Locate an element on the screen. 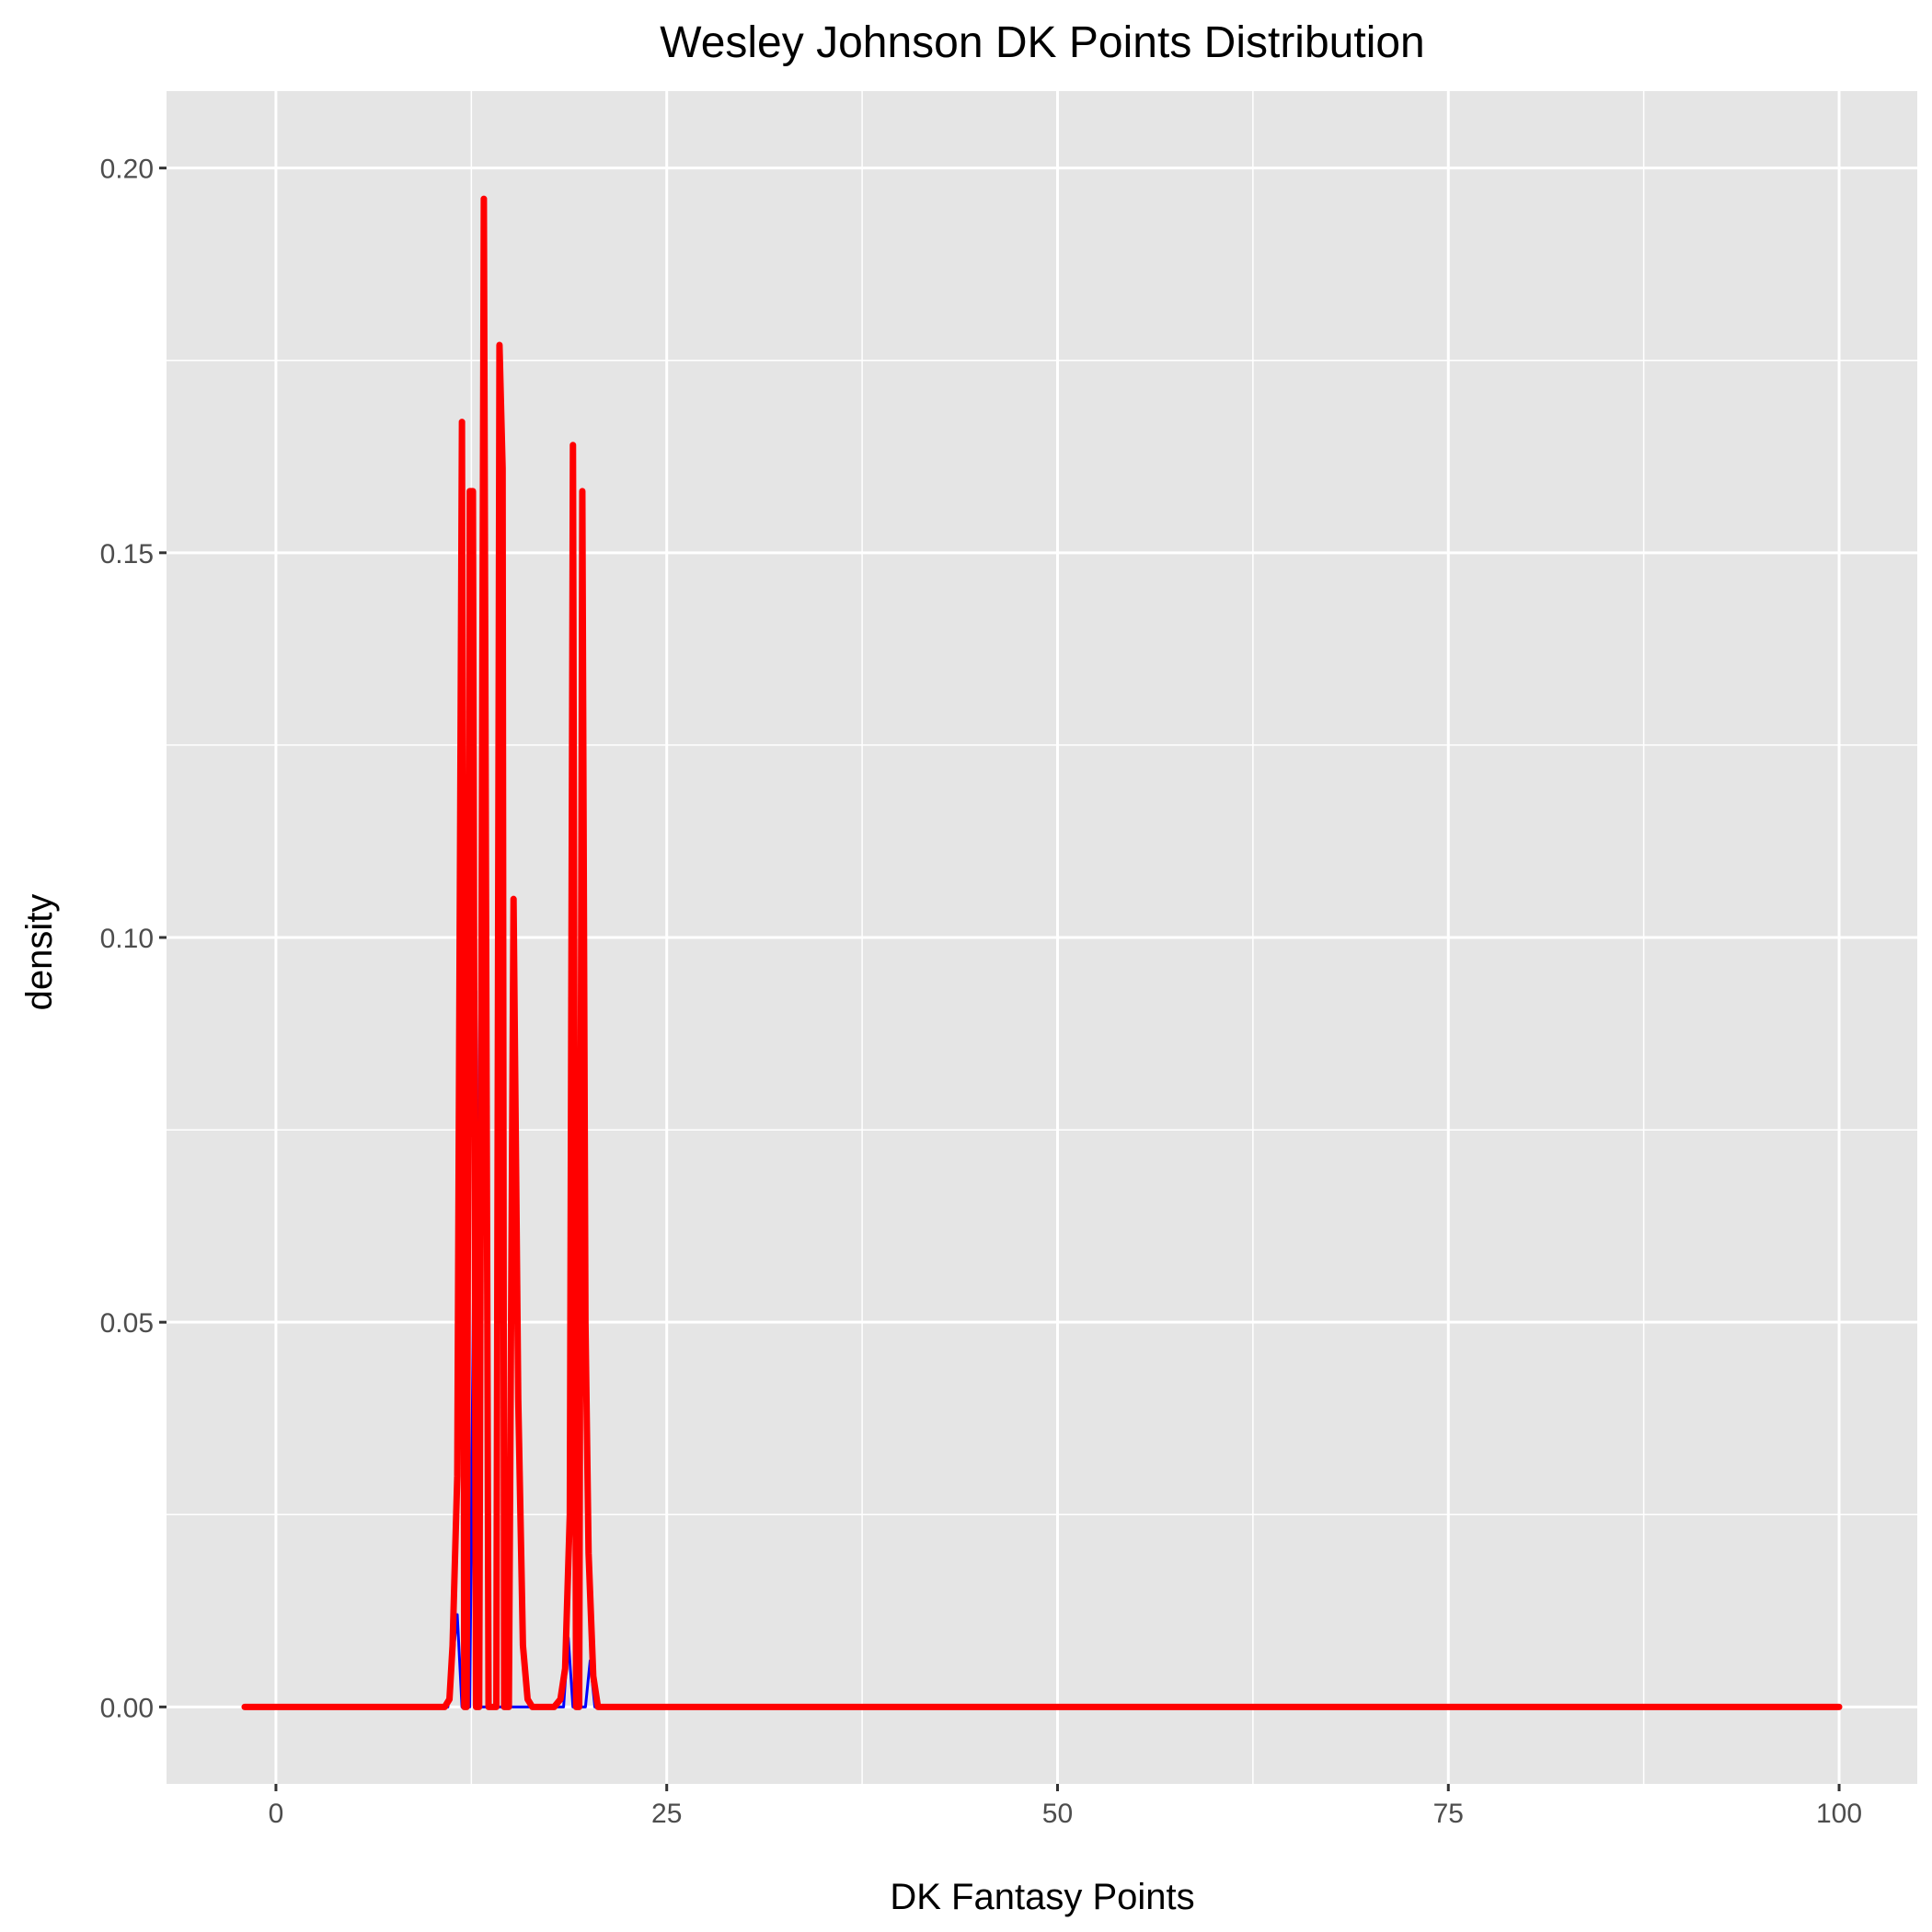 Image resolution: width=1932 pixels, height=1932 pixels. y-axis-ticks: 0.00 0.05 0.10 0.15 0.20 is located at coordinates (133, 939).